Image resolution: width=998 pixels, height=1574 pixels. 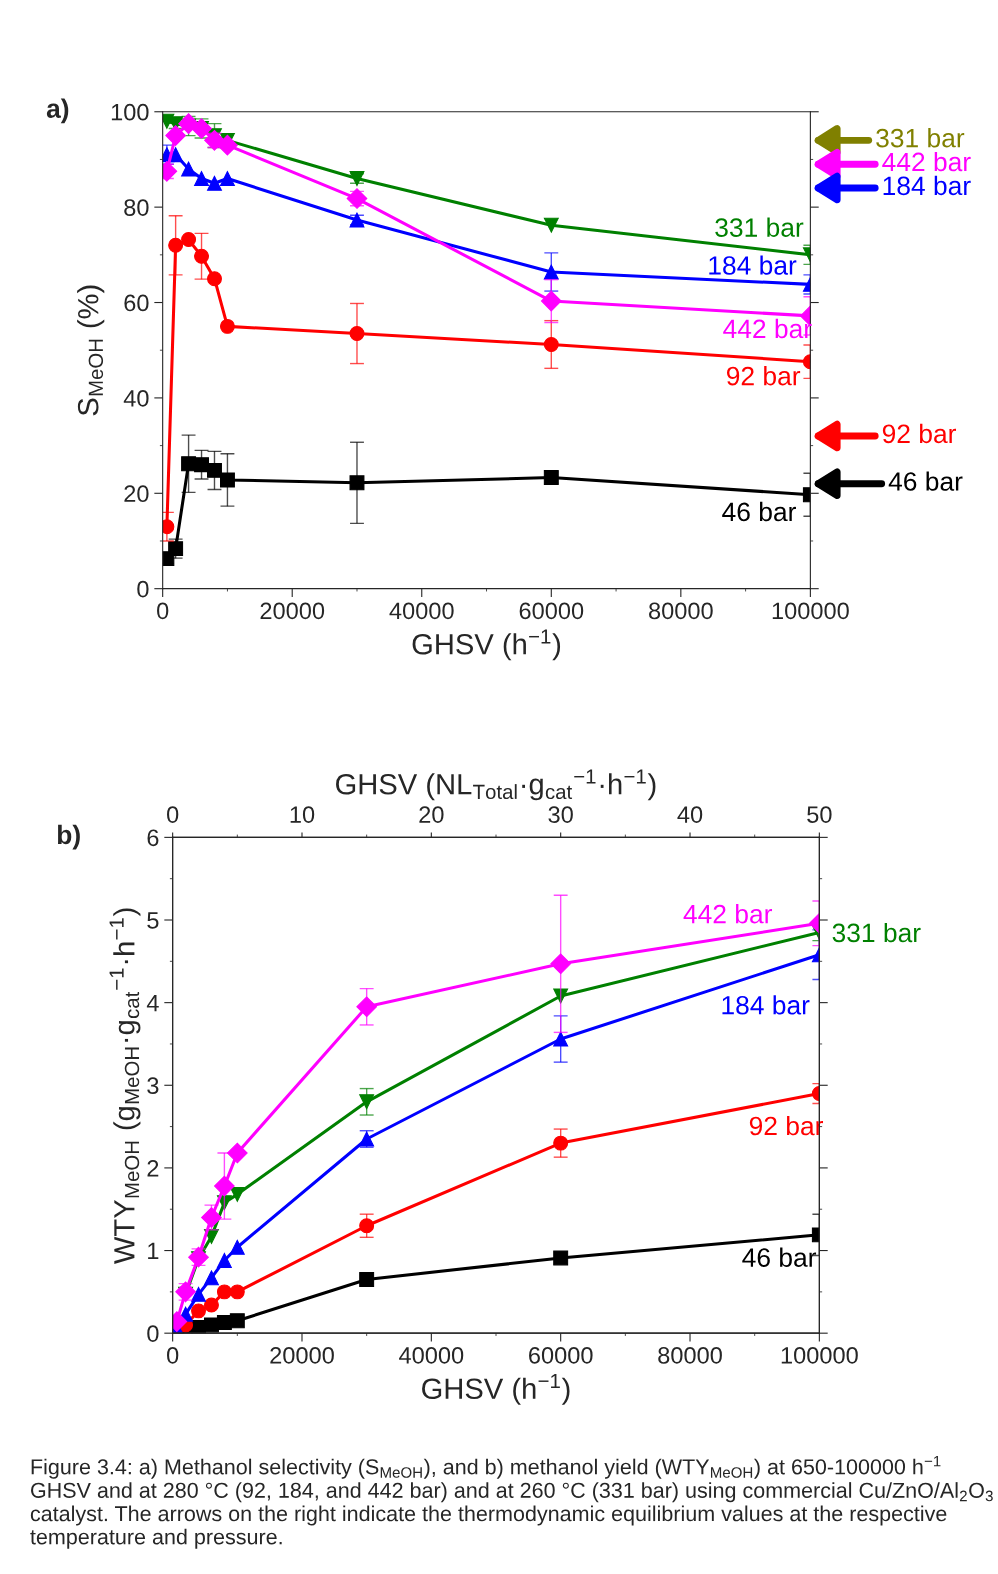 I want to click on x2-tick-label: 20, so click(x=431, y=814).